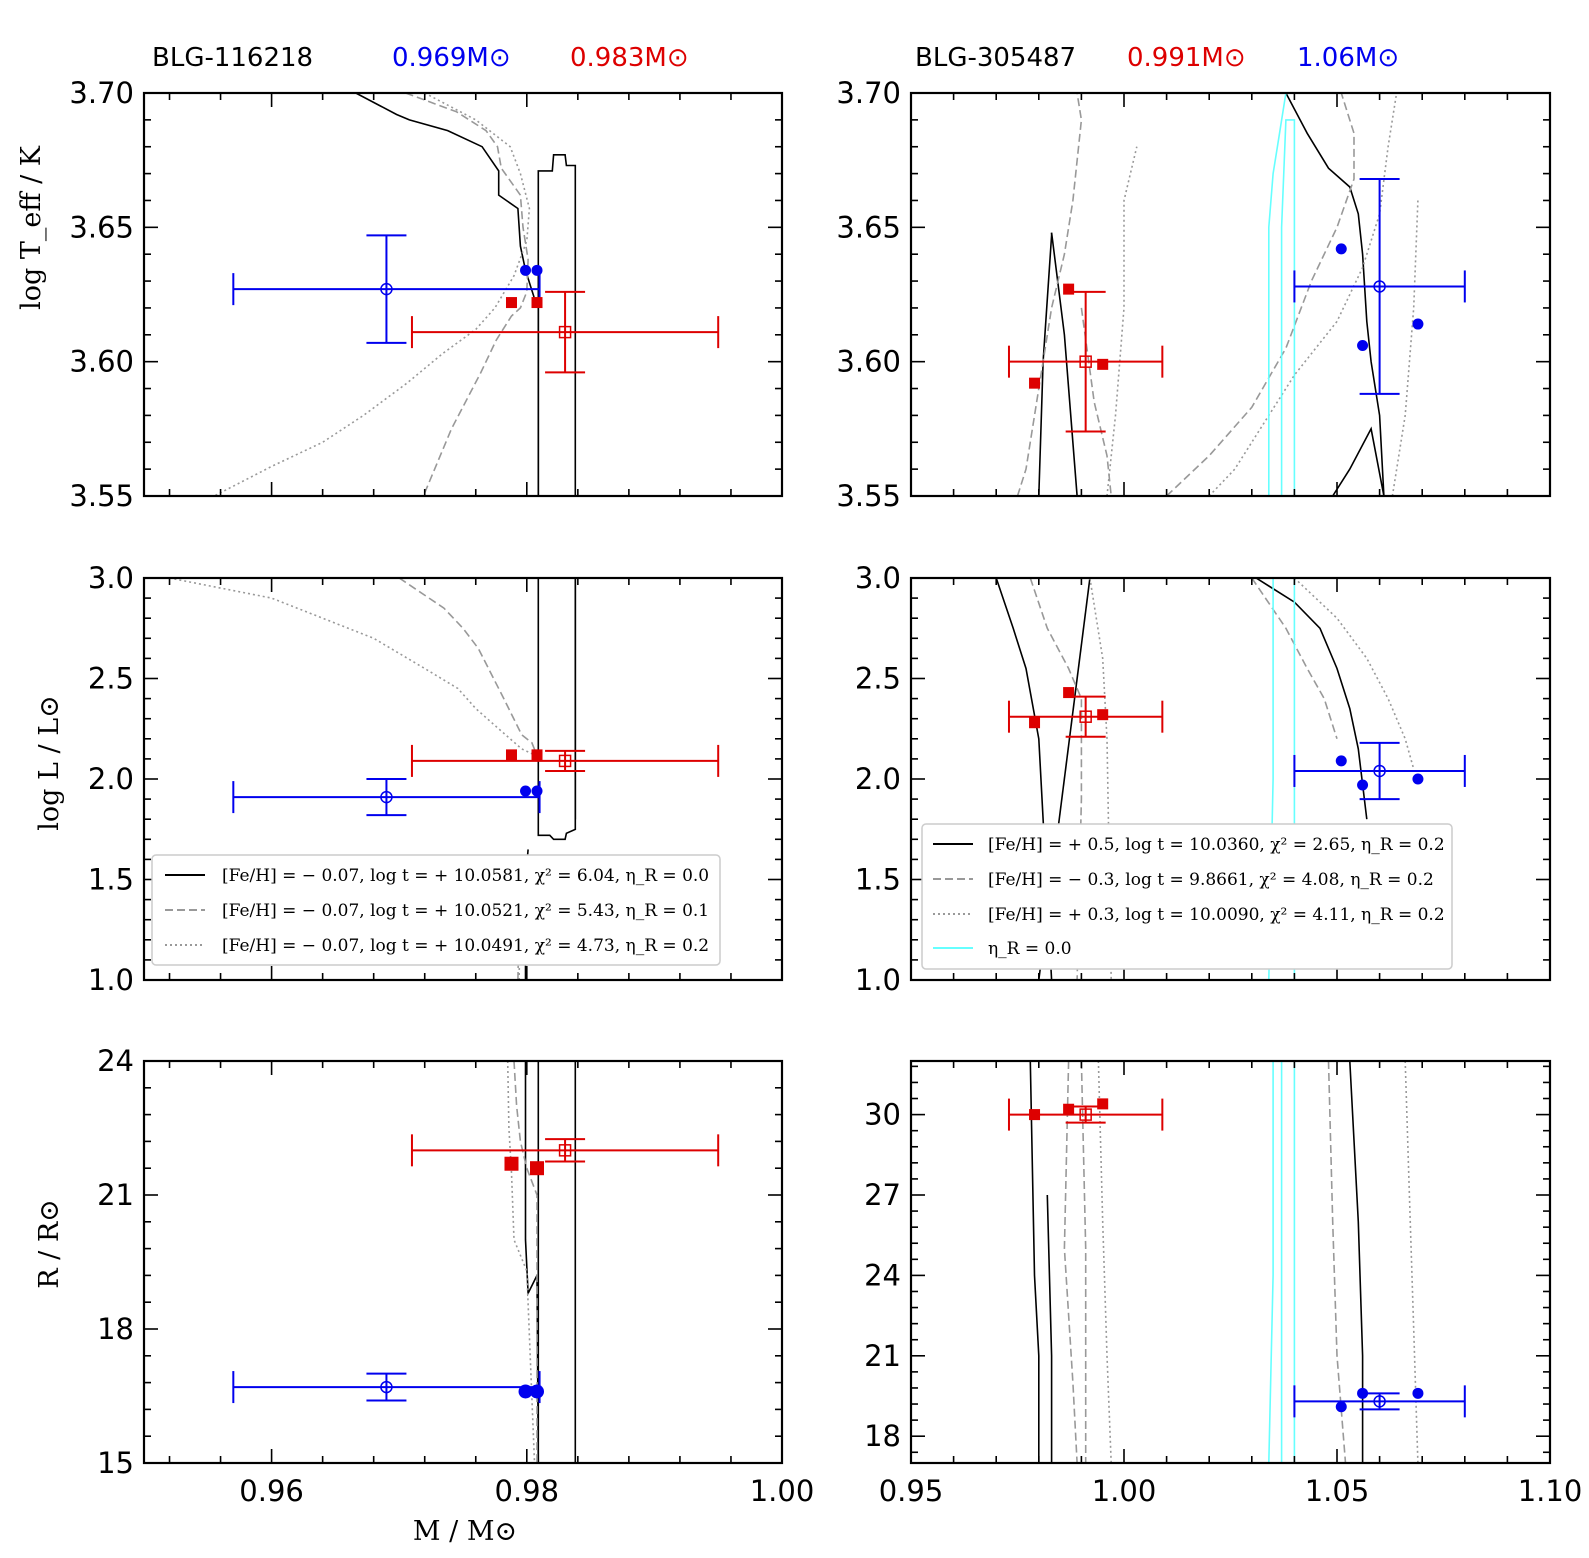 The width and height of the screenshot is (1589, 1558). Describe the element at coordinates (878, 679) in the screenshot. I see `right-lum-ytick-label: 2.5` at that location.